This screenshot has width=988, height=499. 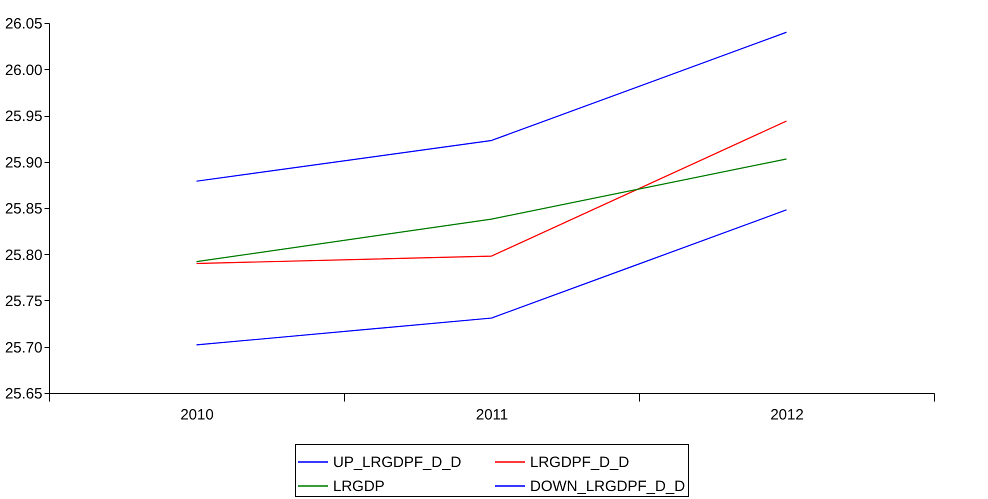 I want to click on y-tick-label: 25.75, so click(x=23, y=301).